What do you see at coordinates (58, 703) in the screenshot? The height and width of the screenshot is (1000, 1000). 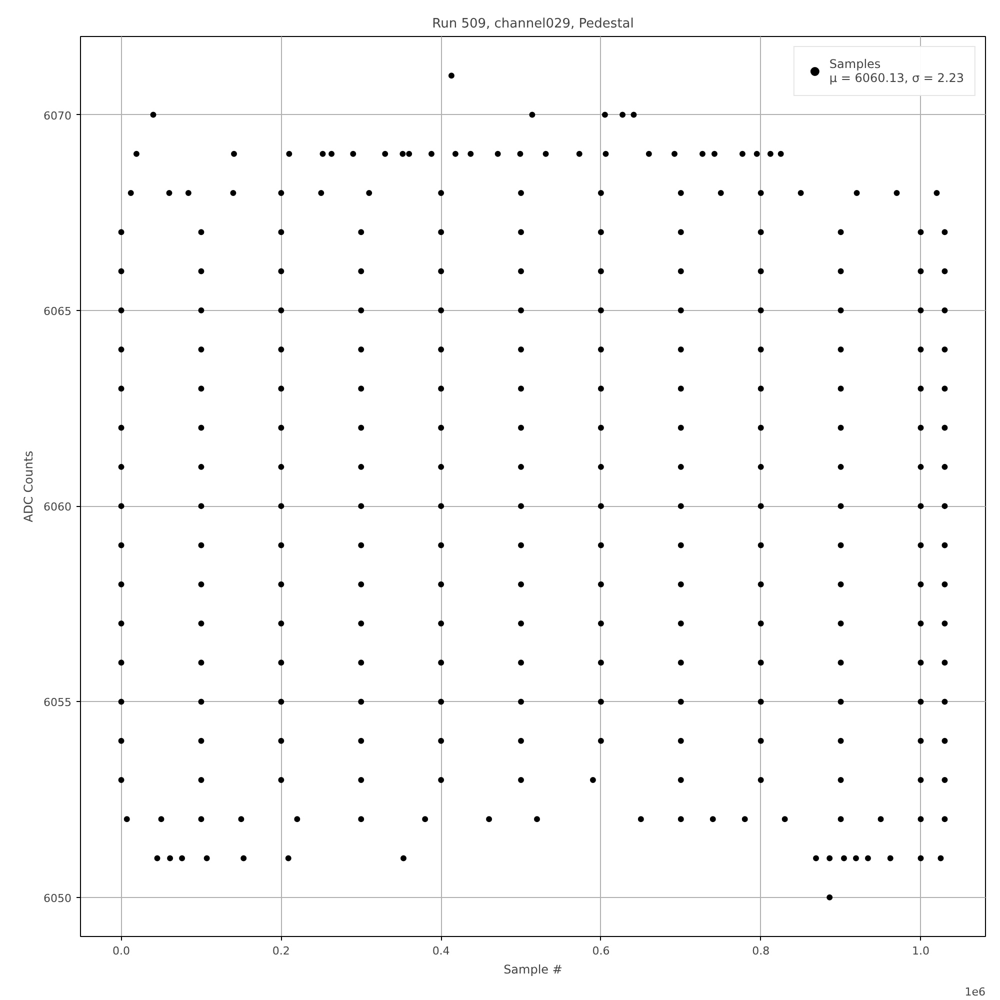 I see `y-tick-label: 6055` at bounding box center [58, 703].